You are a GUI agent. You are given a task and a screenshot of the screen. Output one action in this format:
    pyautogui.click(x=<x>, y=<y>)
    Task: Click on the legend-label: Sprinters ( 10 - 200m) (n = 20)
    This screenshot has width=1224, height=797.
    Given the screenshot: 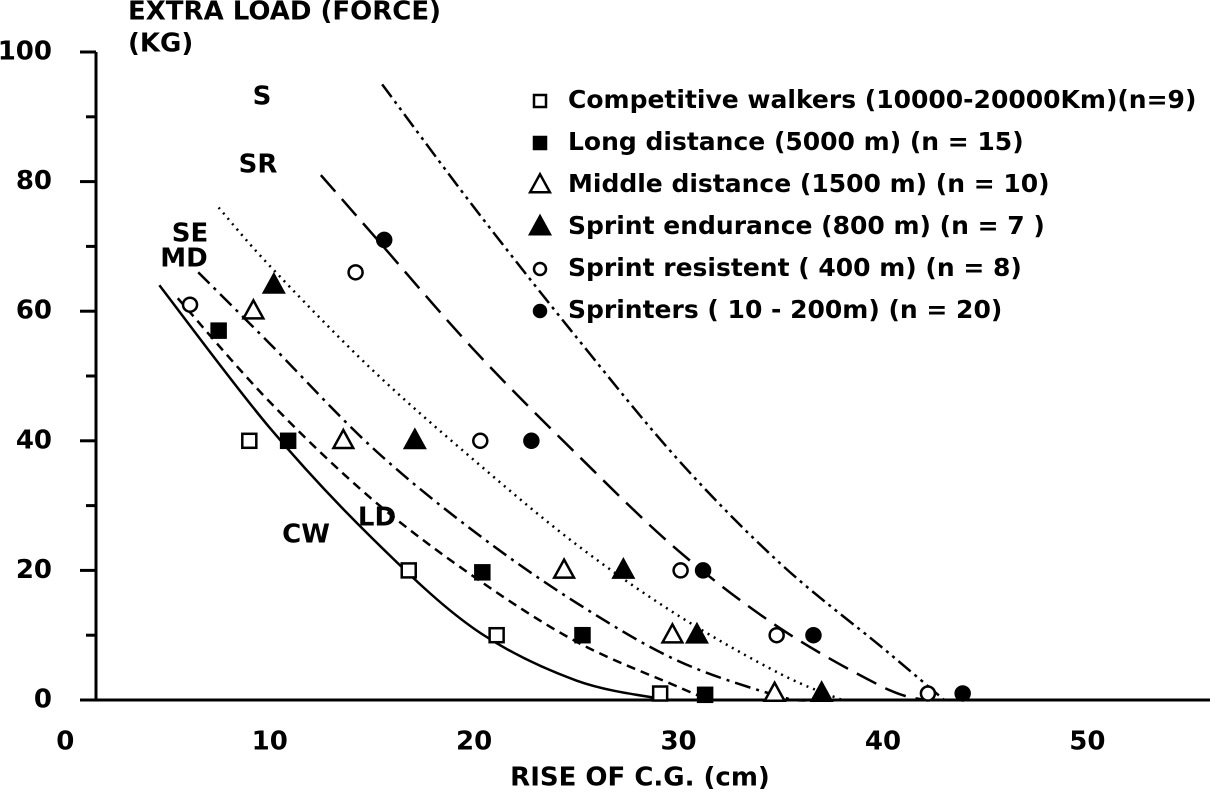 What is the action you would take?
    pyautogui.click(x=785, y=309)
    